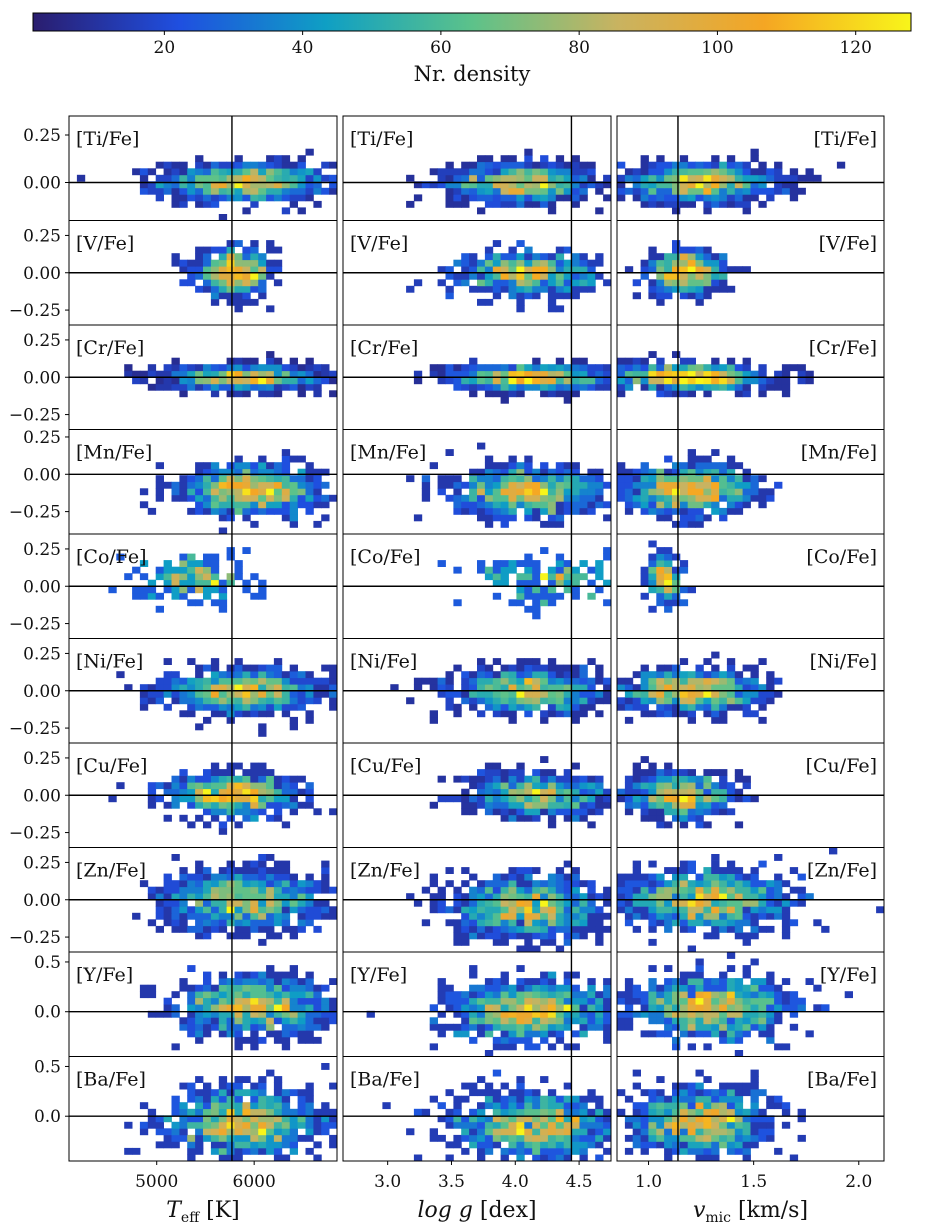  What do you see at coordinates (42, 901) in the screenshot?
I see `y-tick-label: 0.00` at bounding box center [42, 901].